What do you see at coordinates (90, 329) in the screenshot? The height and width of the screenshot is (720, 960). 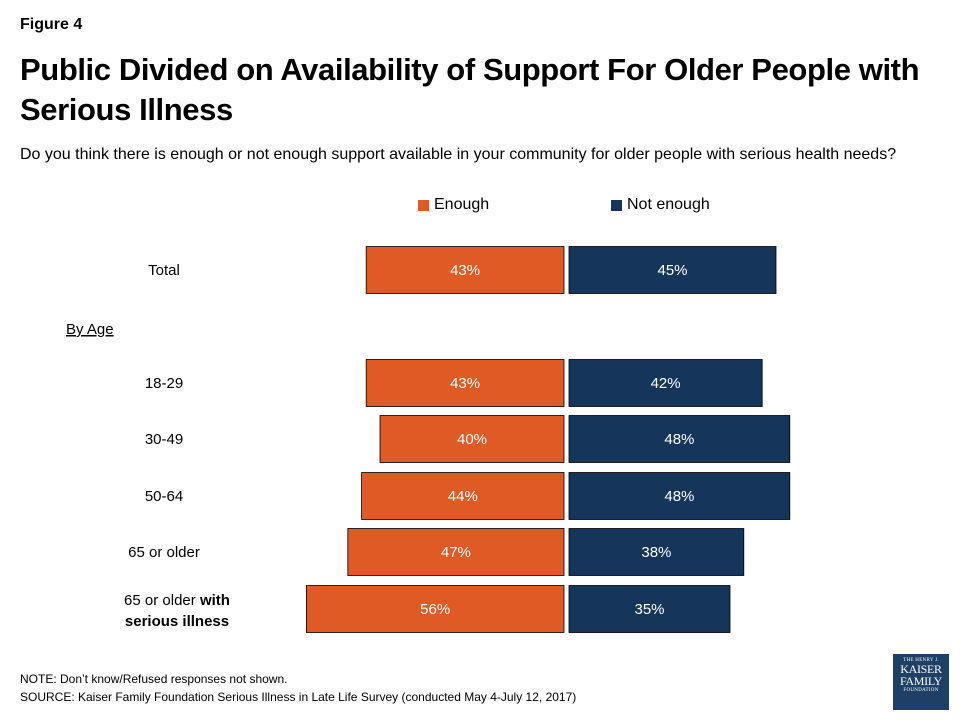 I see `section-label-by-age: By Age` at bounding box center [90, 329].